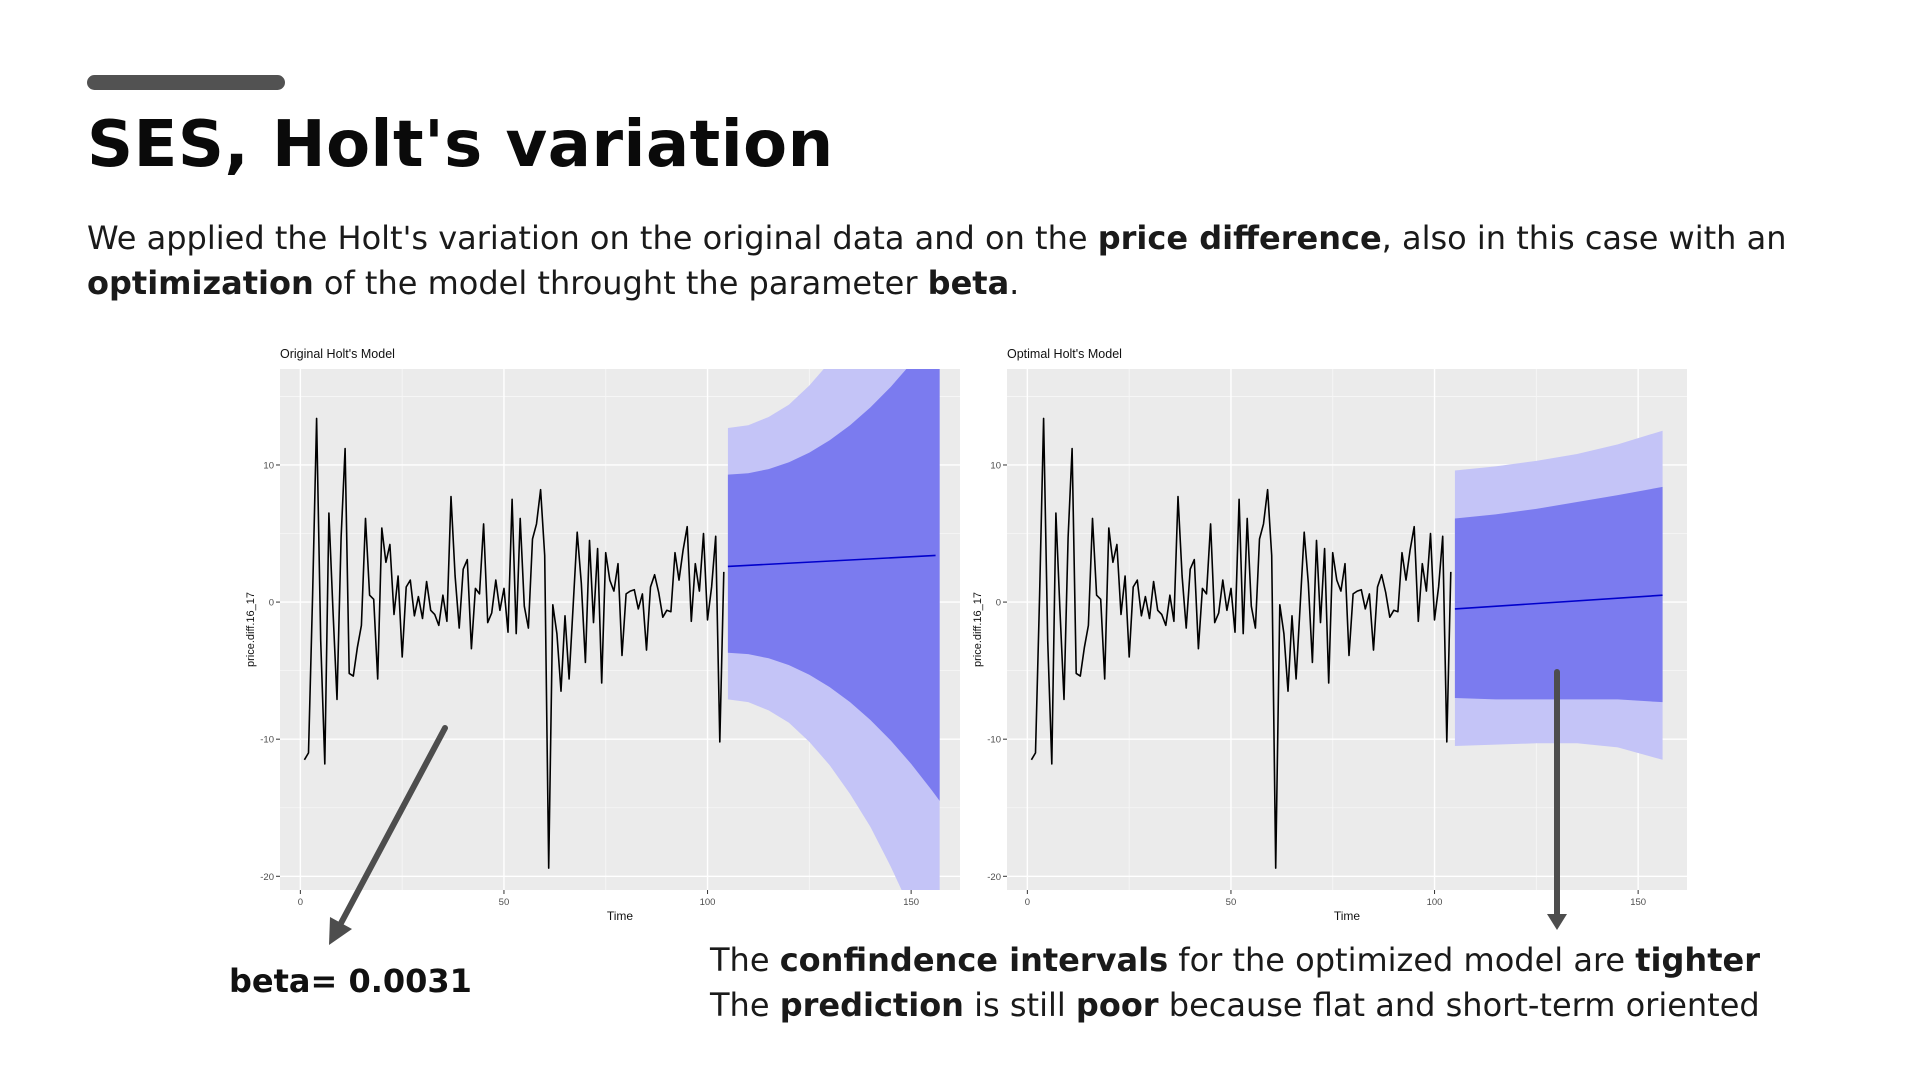  I want to click on slide-title: SES, Holt's variation, so click(460, 145).